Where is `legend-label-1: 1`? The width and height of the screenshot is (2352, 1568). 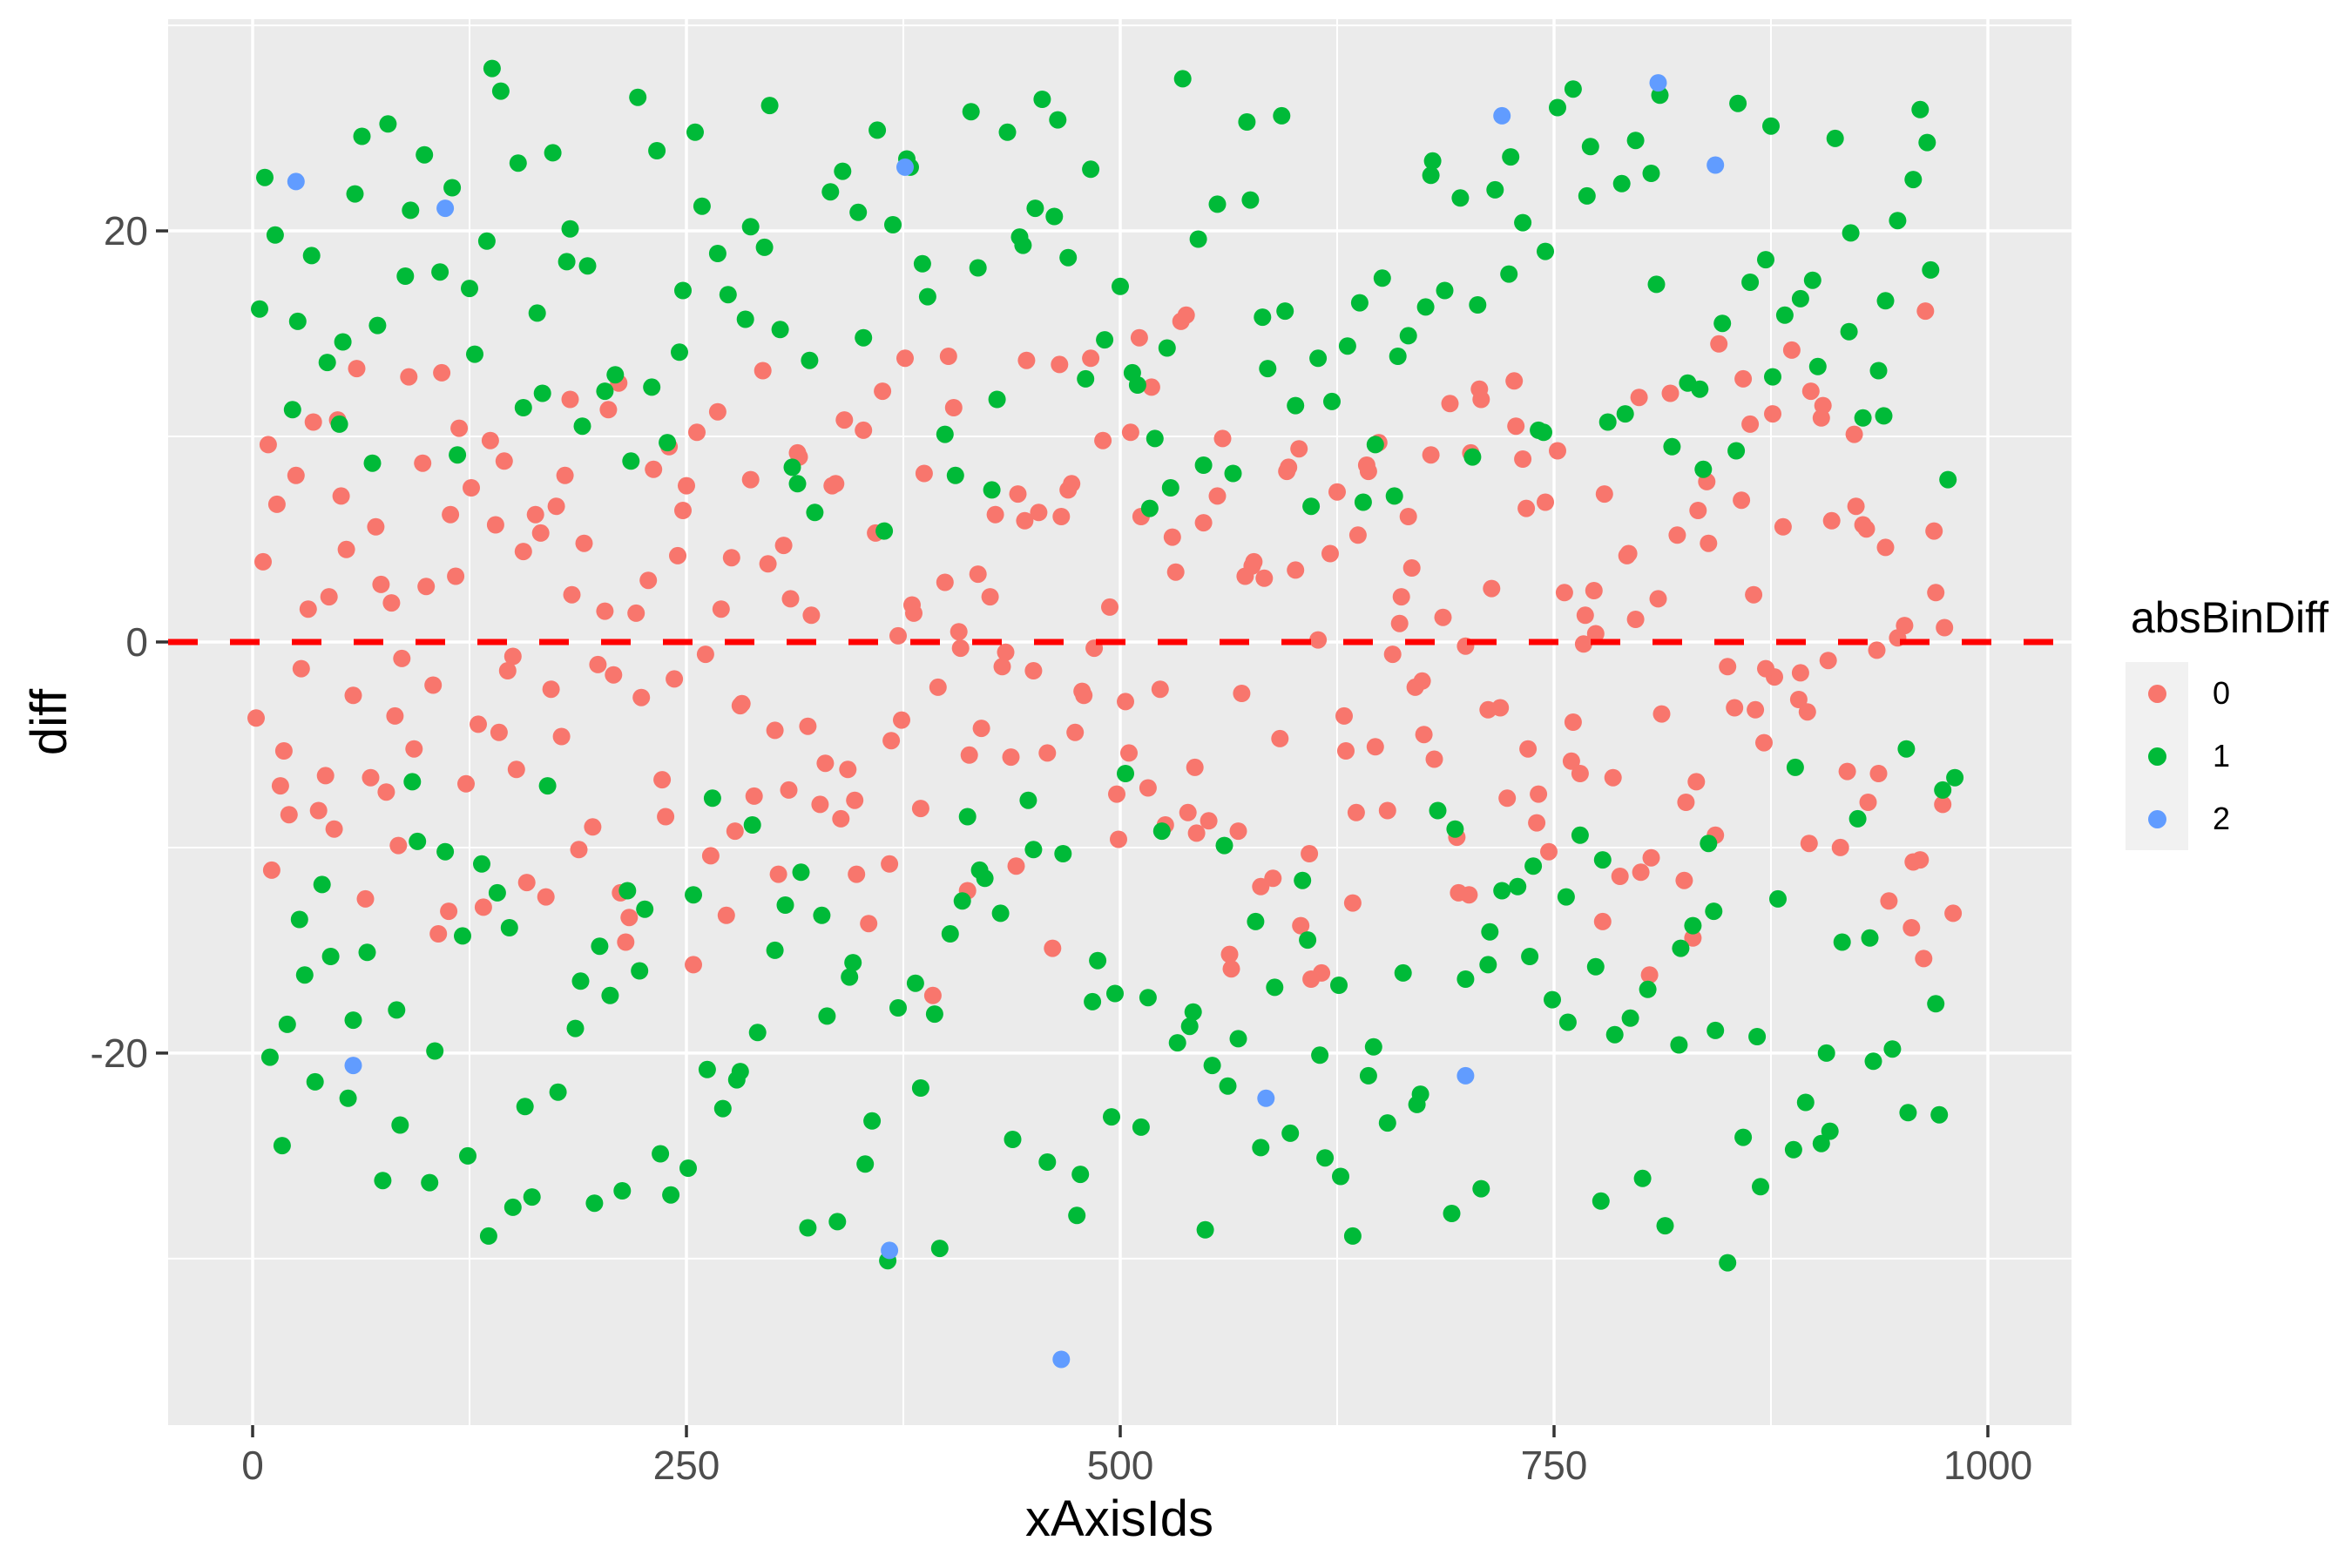
legend-label-1: 1 is located at coordinates (2222, 756).